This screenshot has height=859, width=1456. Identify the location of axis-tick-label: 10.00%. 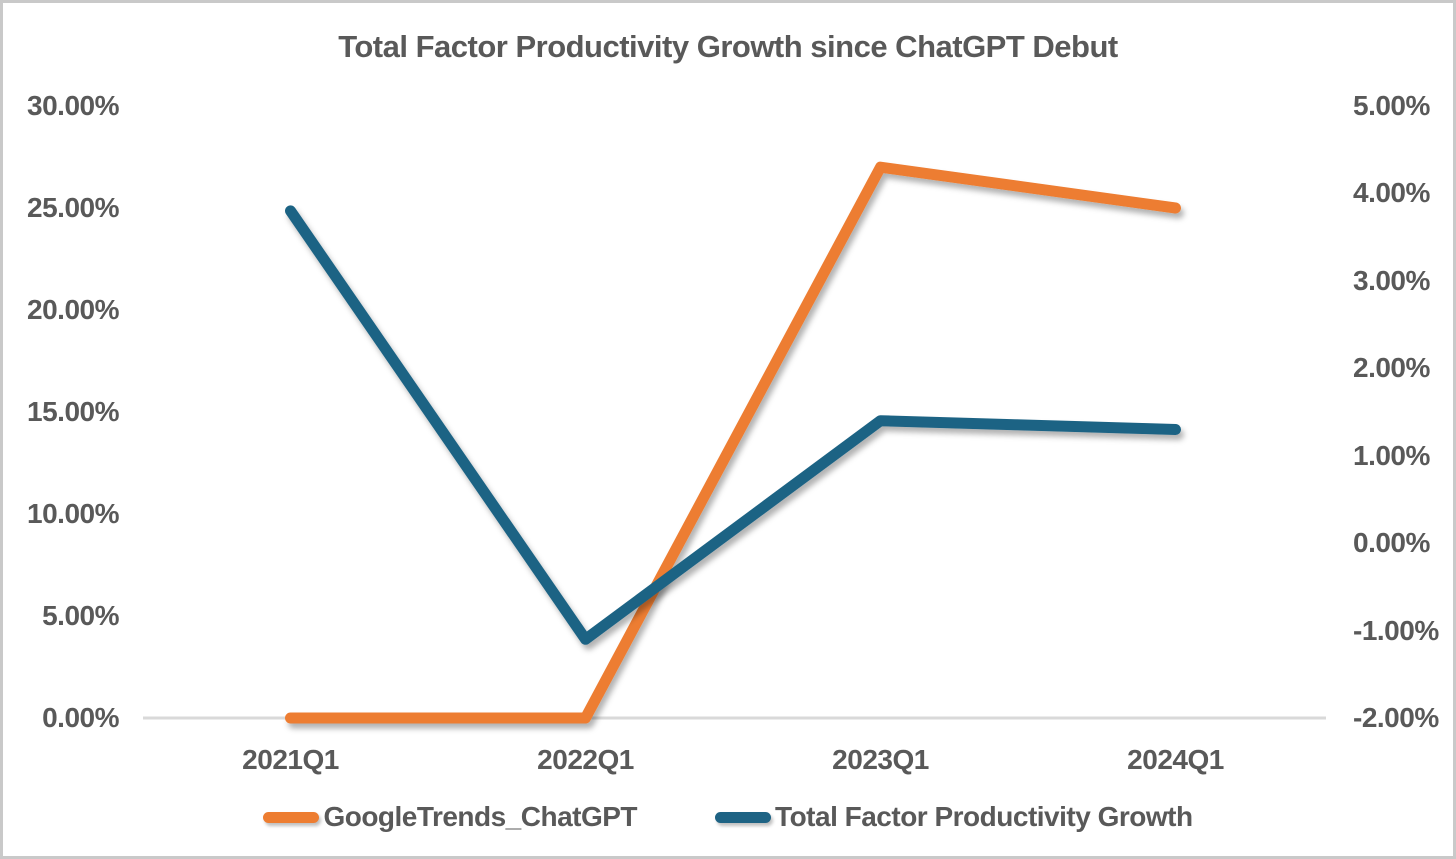
(73, 513).